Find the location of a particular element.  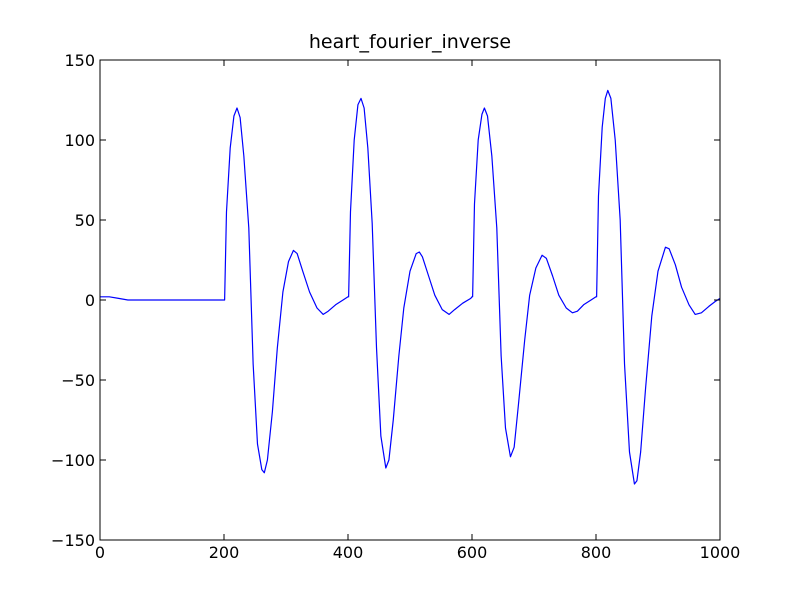

y-tick-label: 0 is located at coordinates (90, 300).